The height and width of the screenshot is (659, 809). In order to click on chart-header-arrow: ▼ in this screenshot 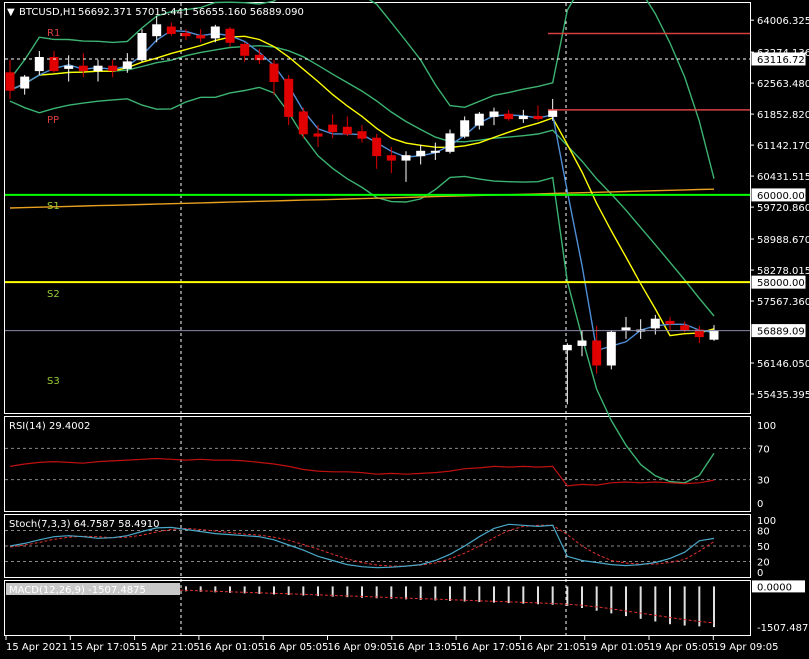, I will do `click(11, 12)`.